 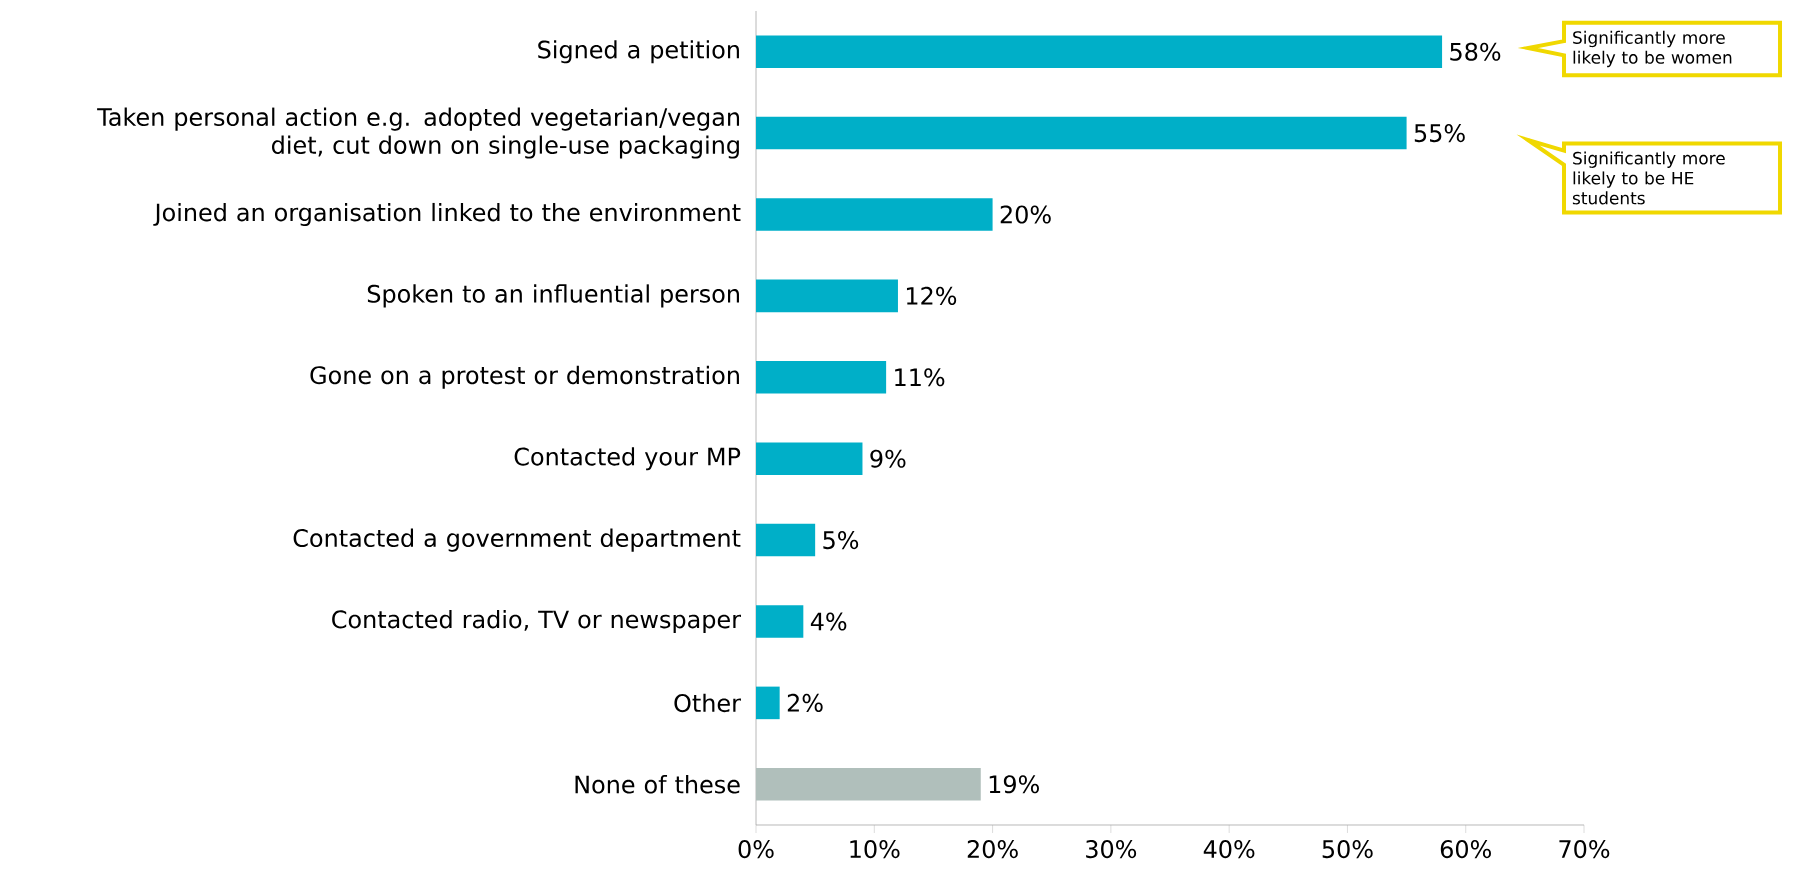 What do you see at coordinates (1652, 49) in the screenshot?
I see `annotation: Significantly more likely to be women` at bounding box center [1652, 49].